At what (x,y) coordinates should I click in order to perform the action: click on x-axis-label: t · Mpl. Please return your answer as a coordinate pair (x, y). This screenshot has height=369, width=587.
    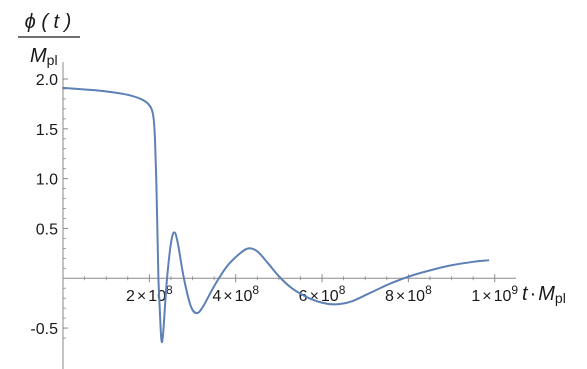
    Looking at the image, I should click on (544, 294).